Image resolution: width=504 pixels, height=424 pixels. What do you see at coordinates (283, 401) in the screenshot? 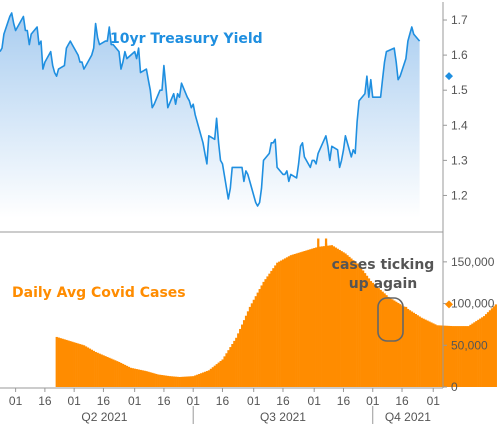
I see `x-tick-label: 16` at bounding box center [283, 401].